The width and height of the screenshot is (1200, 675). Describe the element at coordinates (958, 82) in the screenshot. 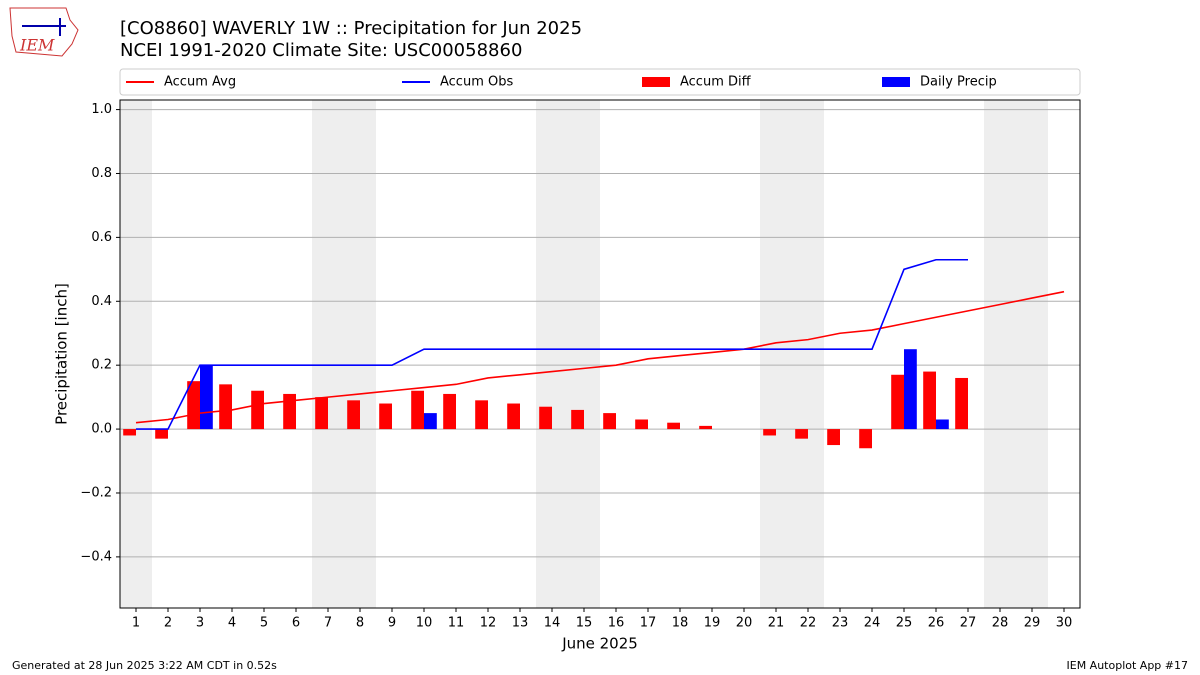

I see `legend-label: Daily Precip` at that location.